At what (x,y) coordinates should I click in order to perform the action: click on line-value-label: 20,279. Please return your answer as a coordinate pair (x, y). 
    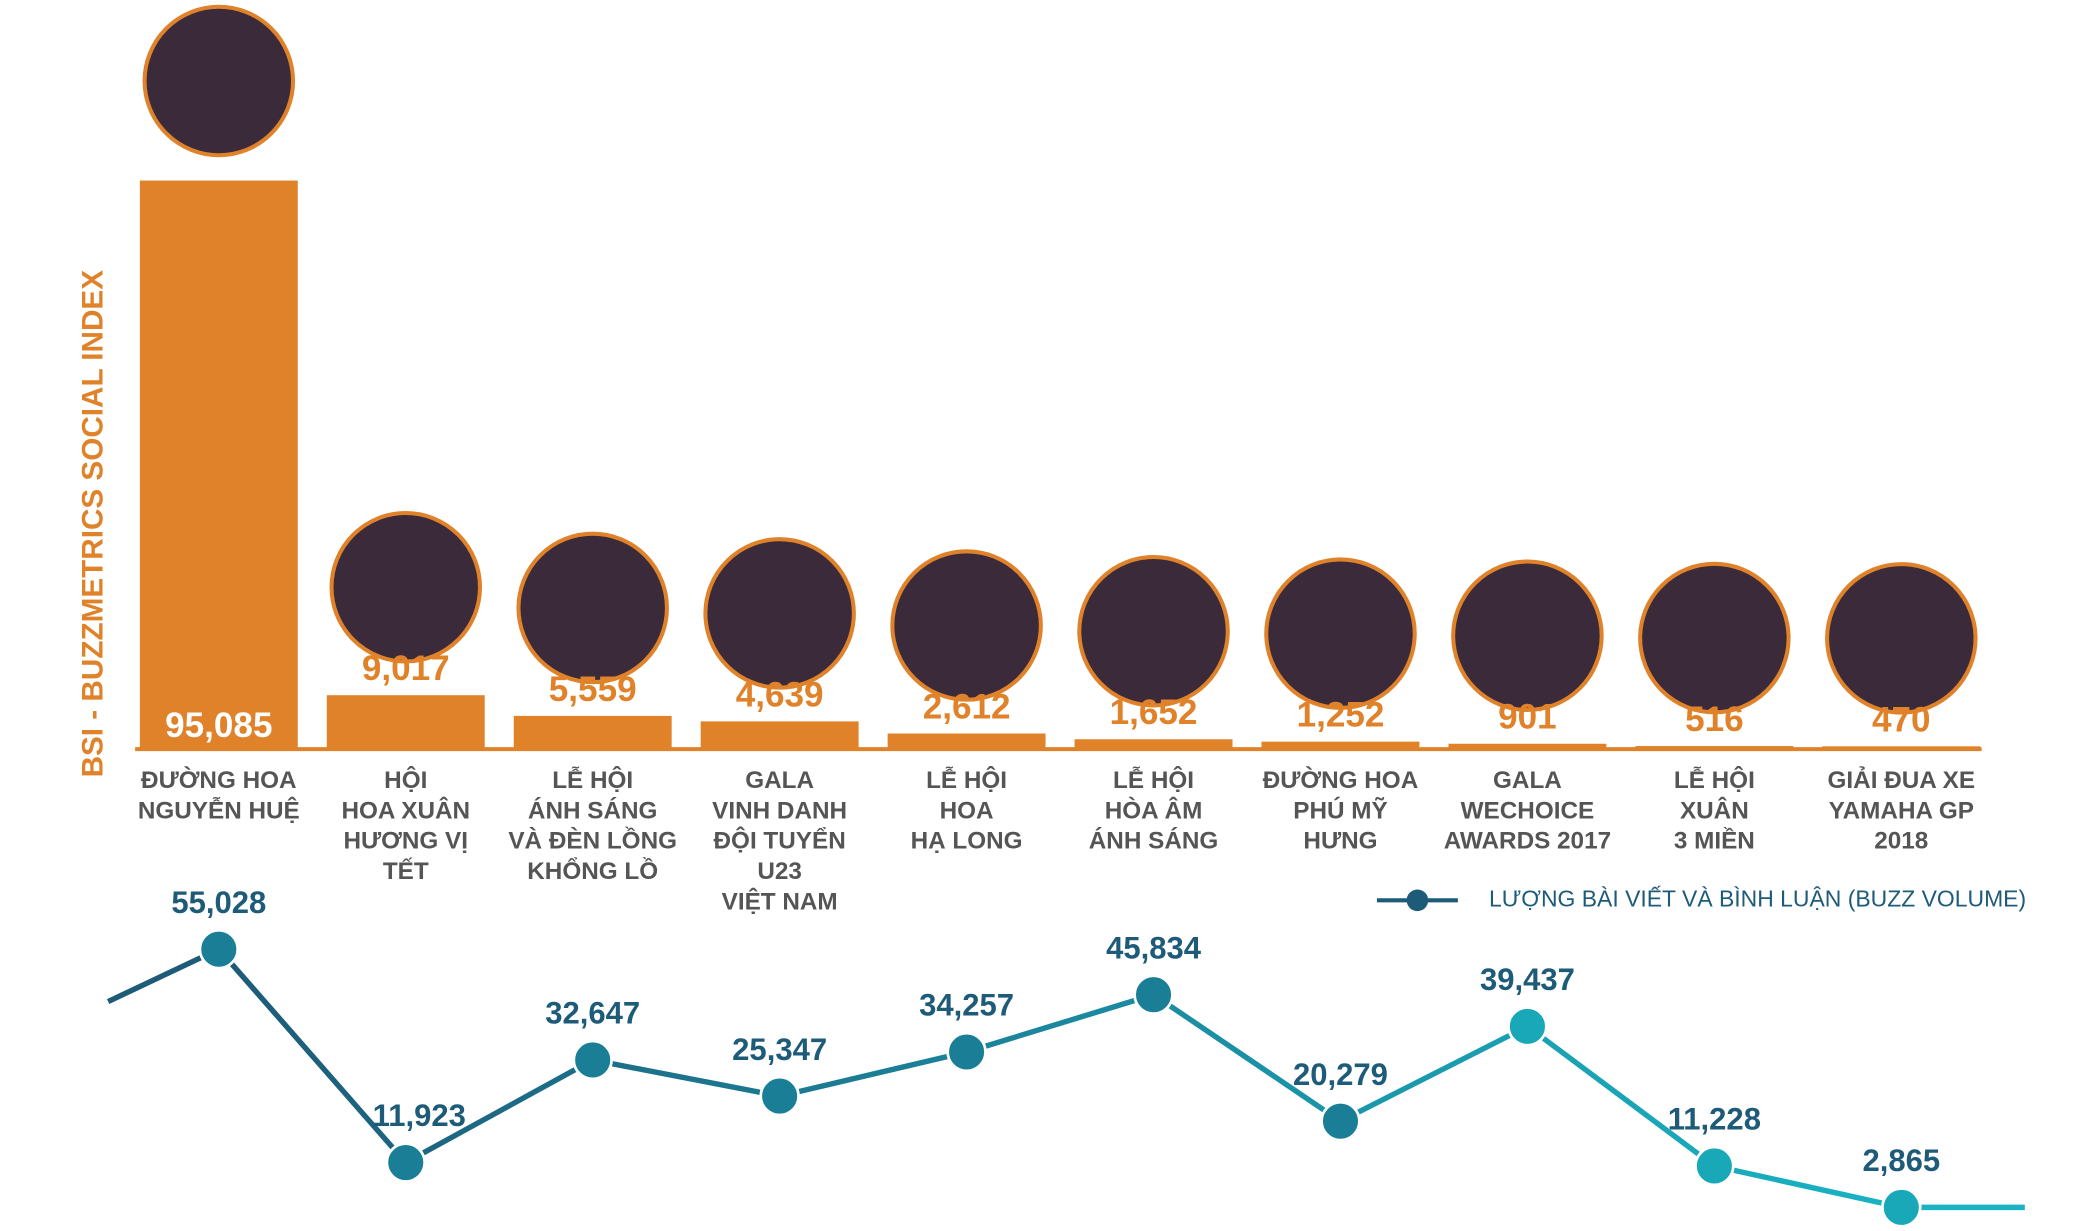
    Looking at the image, I should click on (1340, 1074).